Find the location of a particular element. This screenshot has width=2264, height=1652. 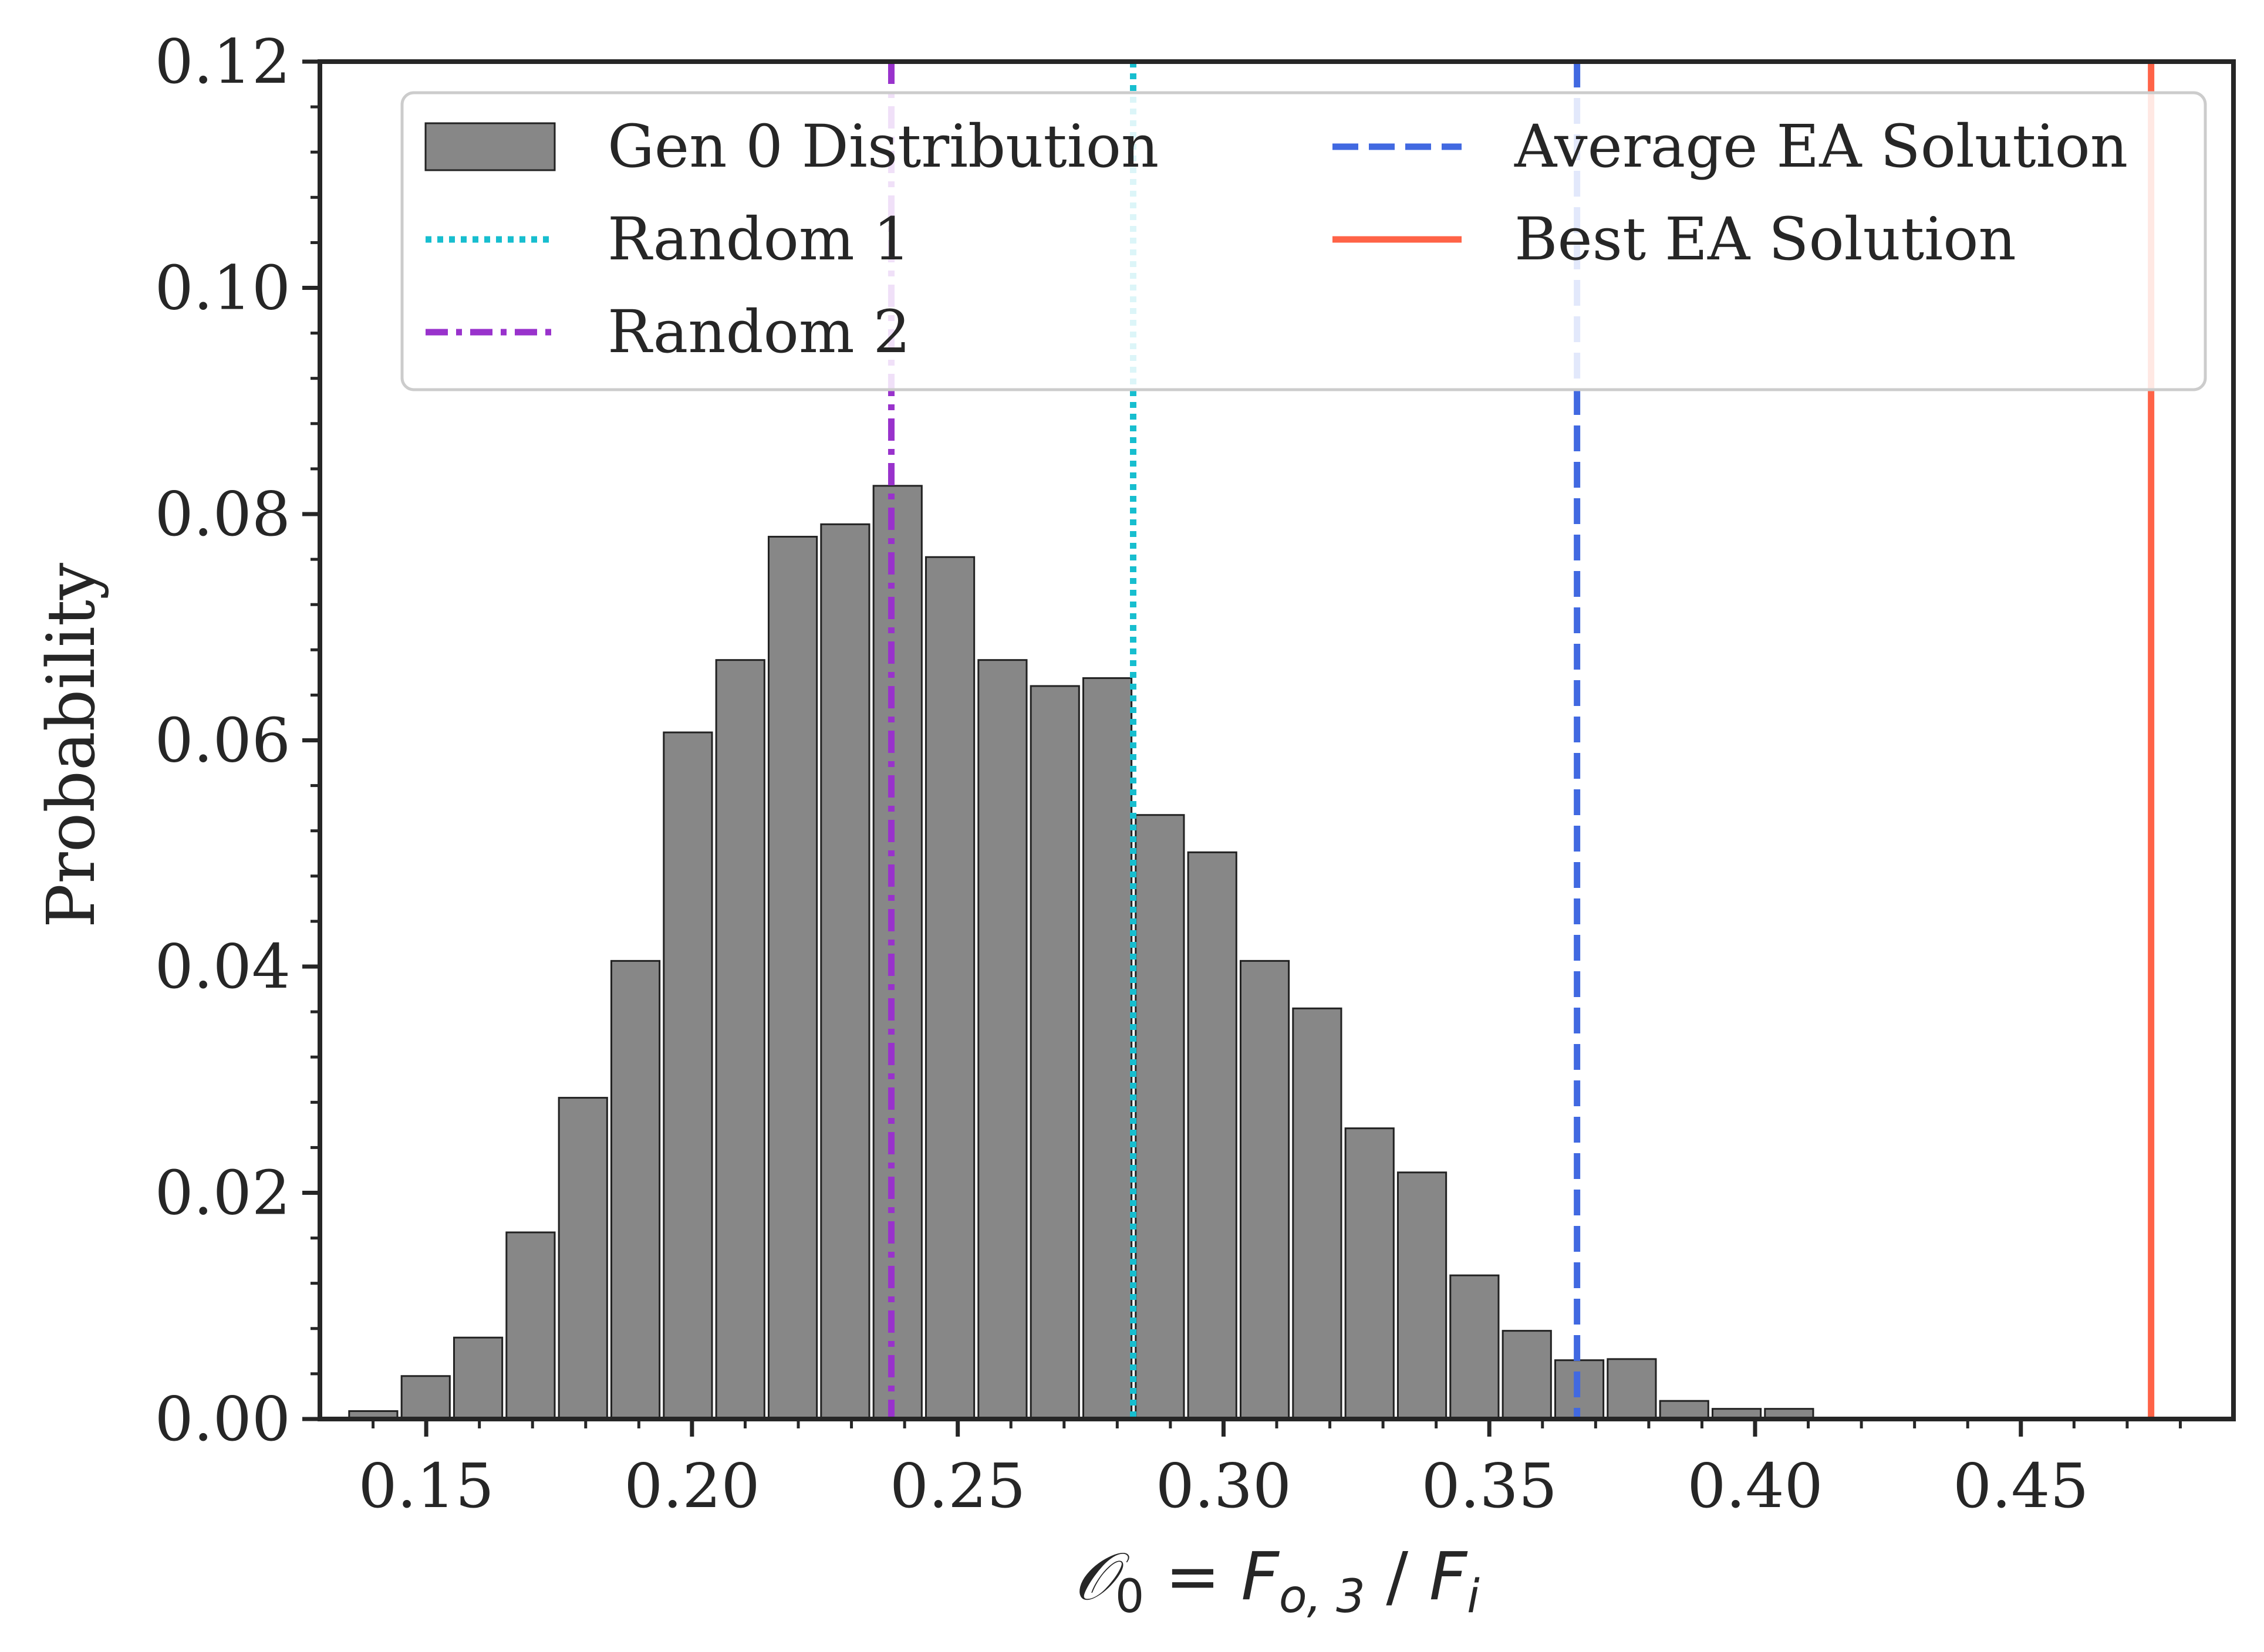

legend-label: Random 2 is located at coordinates (759, 332).